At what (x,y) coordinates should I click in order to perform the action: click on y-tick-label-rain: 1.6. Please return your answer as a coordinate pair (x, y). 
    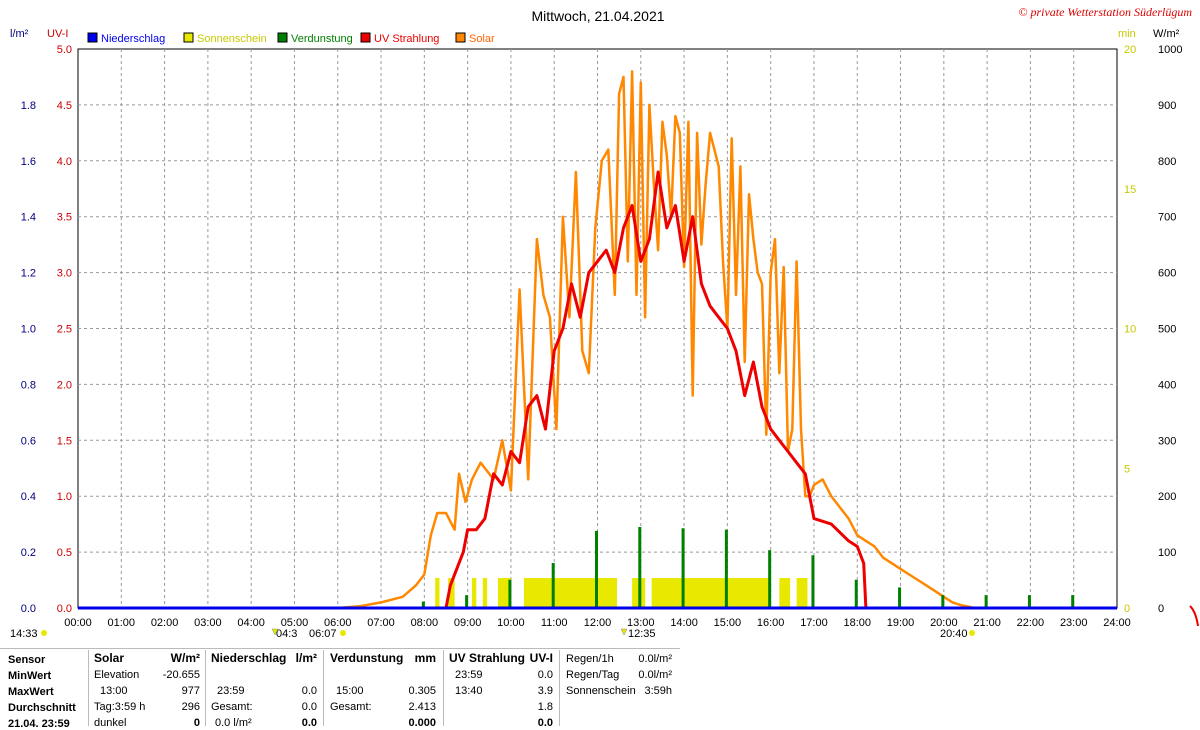
    Looking at the image, I should click on (28, 162).